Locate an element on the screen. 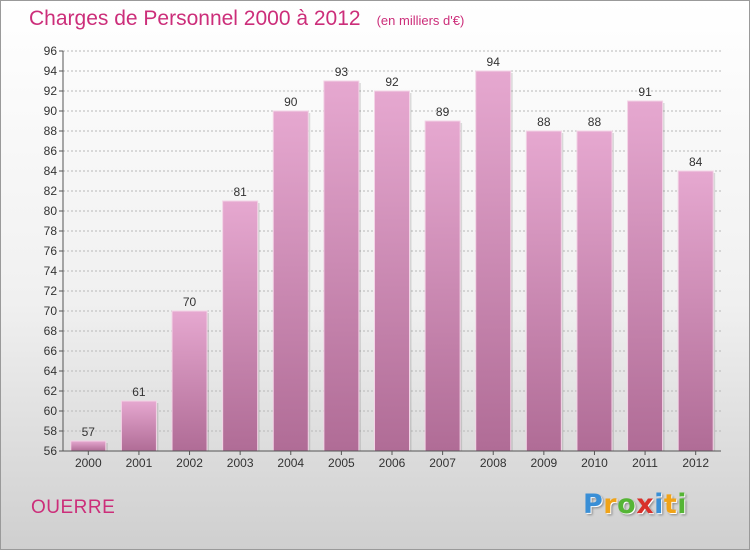 This screenshot has height=550, width=750. value-label: 90 is located at coordinates (291, 102).